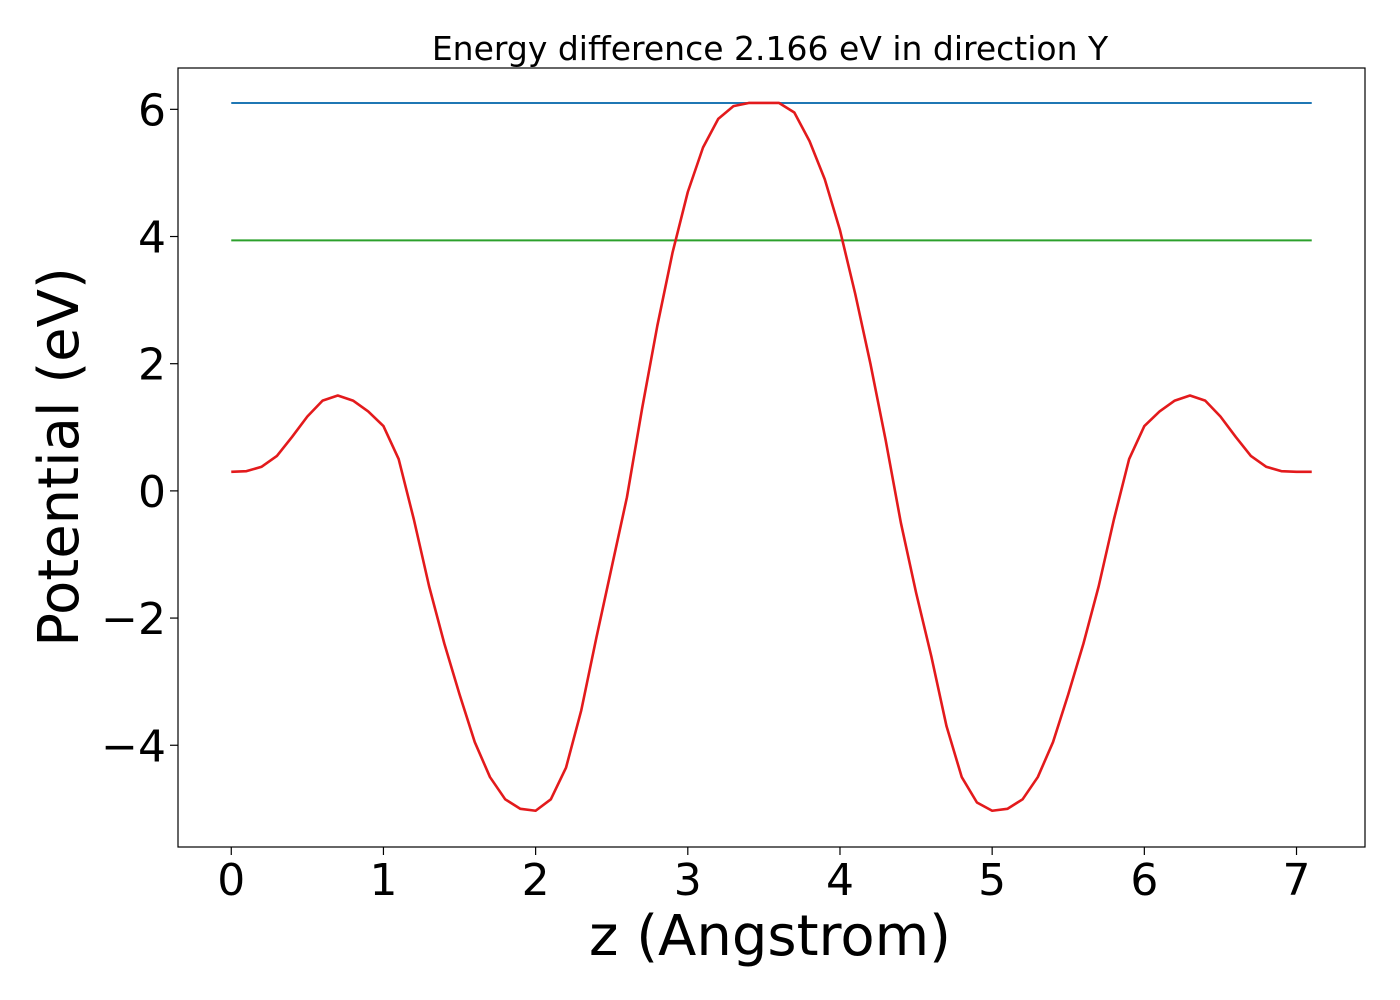  I want to click on y-tick-label: 2, so click(152, 365).